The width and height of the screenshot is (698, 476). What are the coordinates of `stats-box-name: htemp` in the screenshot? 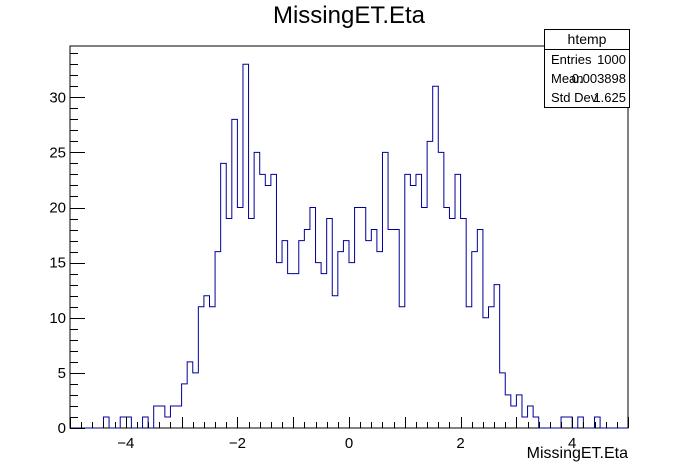 It's located at (587, 40).